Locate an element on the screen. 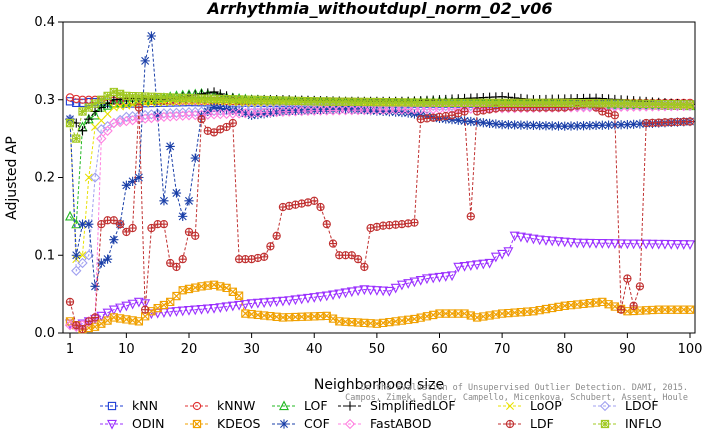  legend-item-knn: kNN is located at coordinates (129, 405).